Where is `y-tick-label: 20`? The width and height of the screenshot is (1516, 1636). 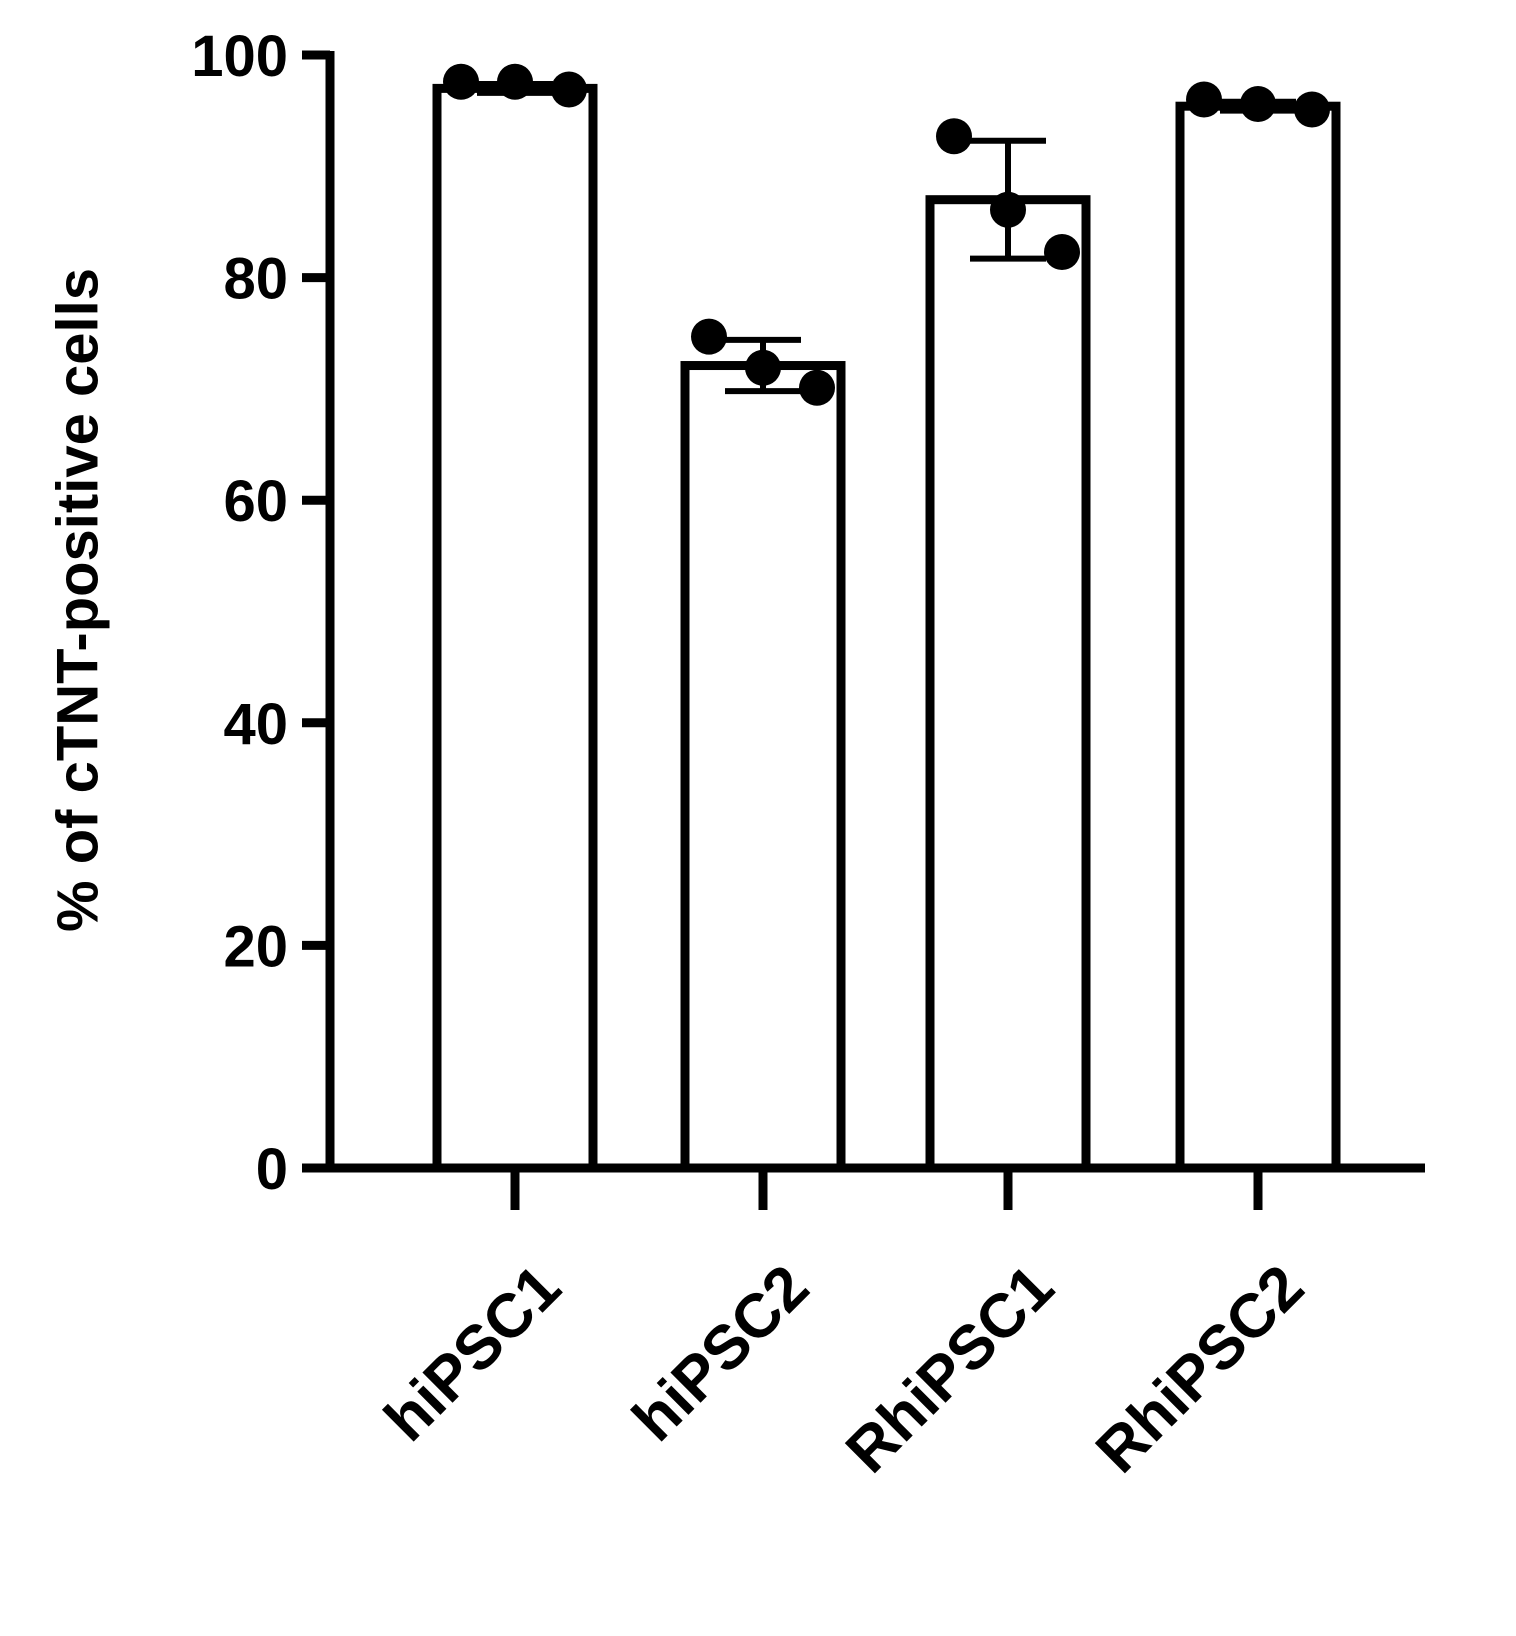
y-tick-label: 20 is located at coordinates (255, 946).